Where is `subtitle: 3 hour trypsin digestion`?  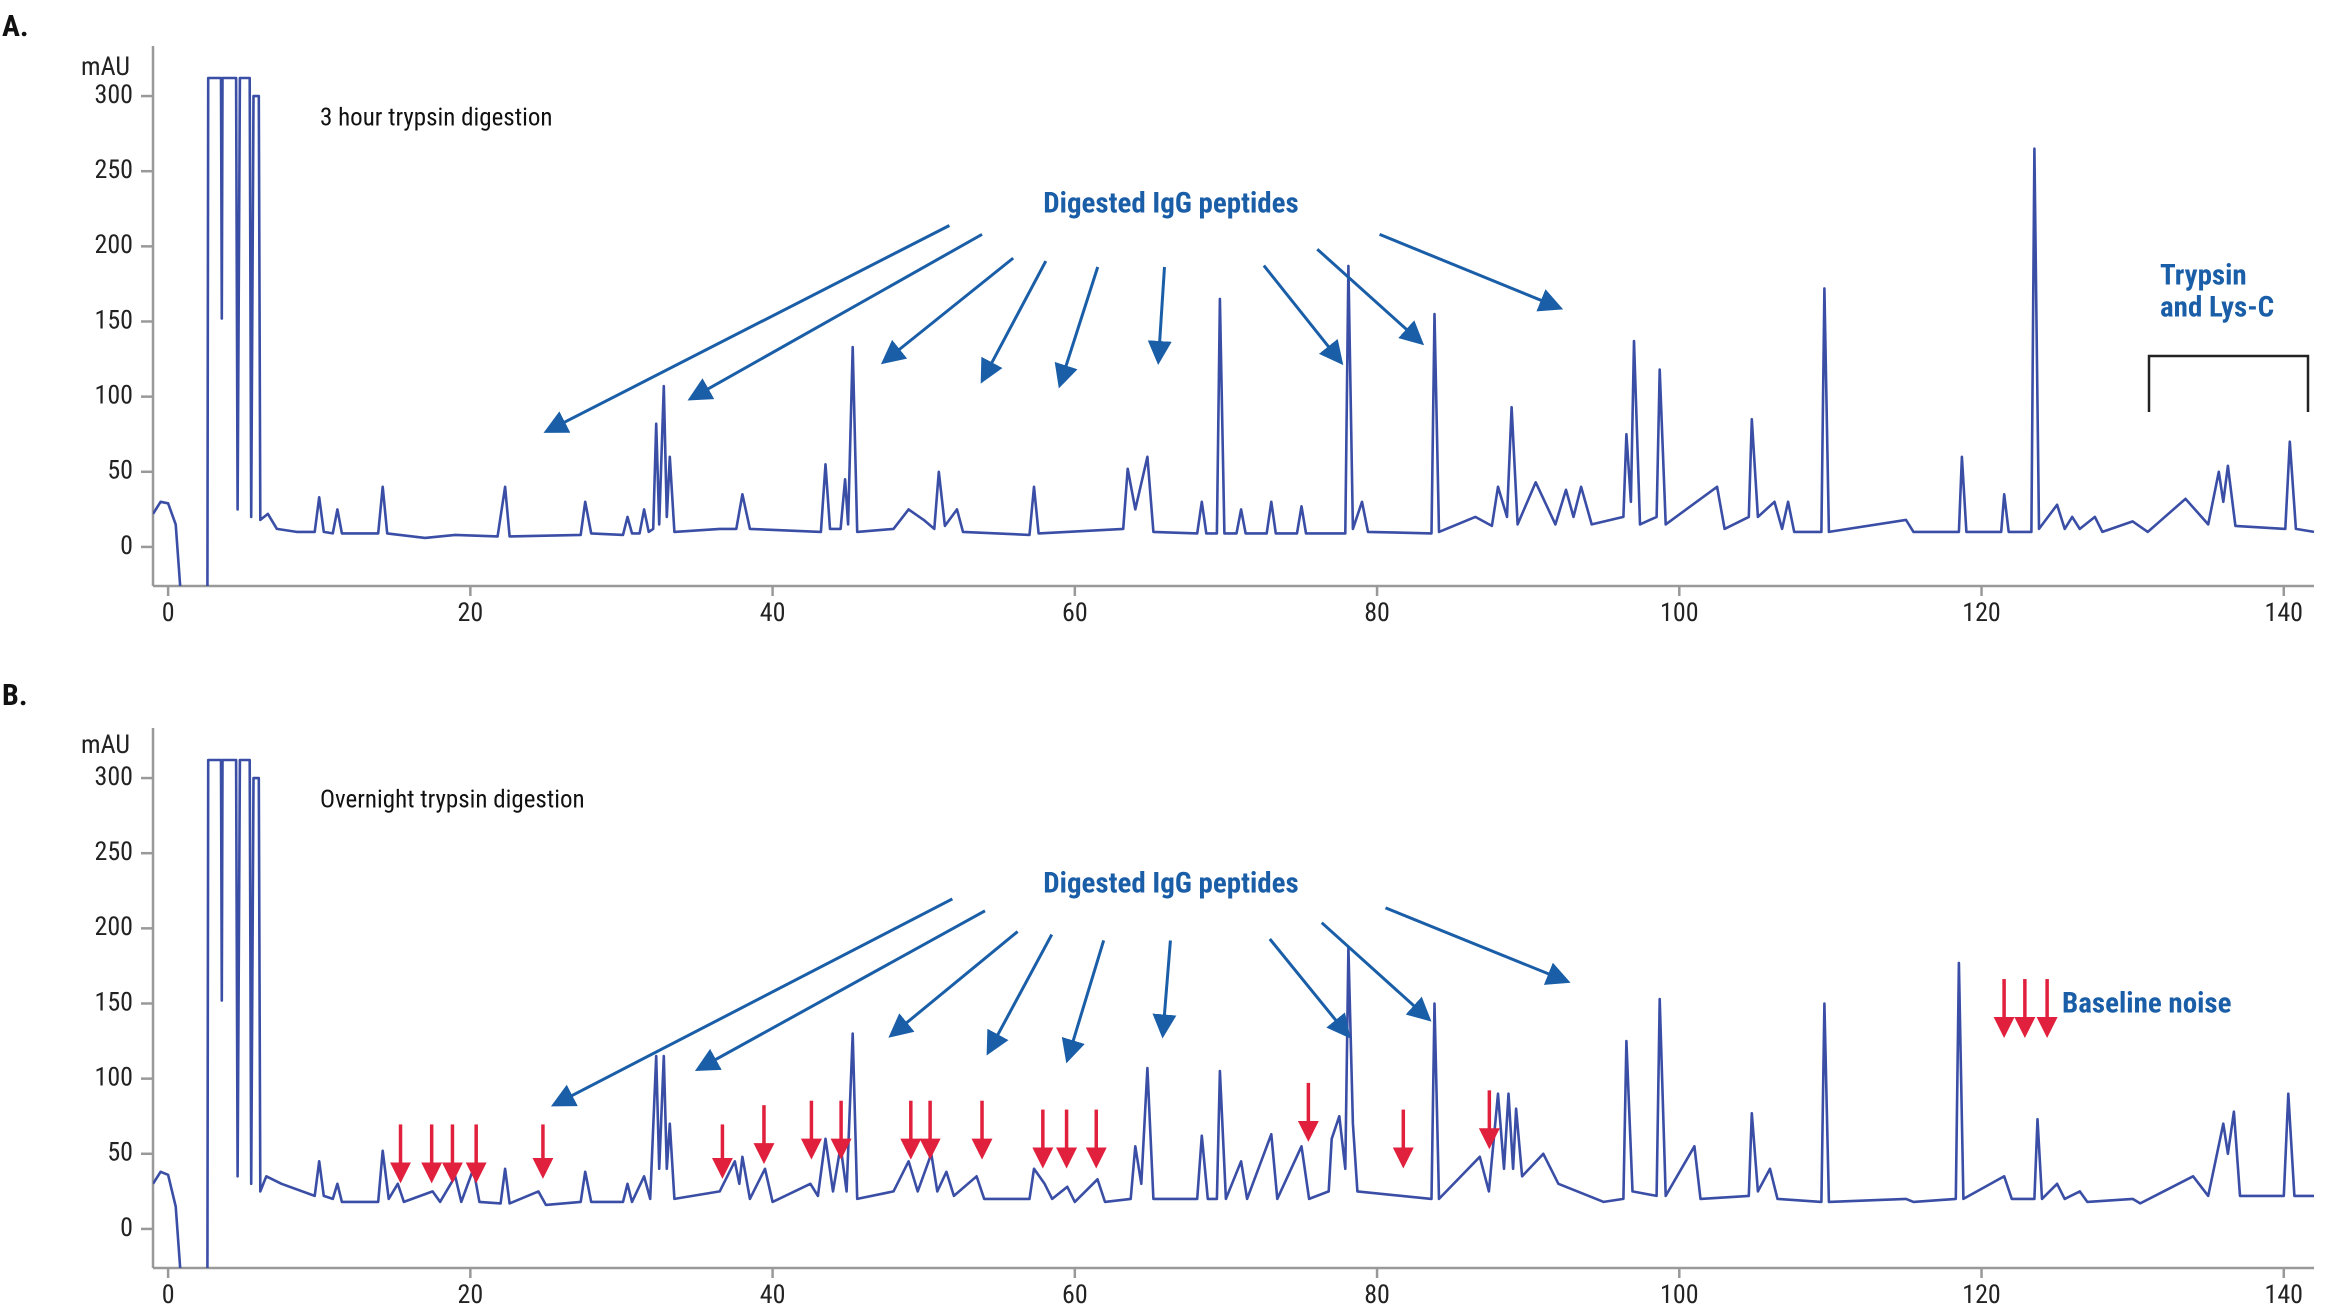
subtitle: 3 hour trypsin digestion is located at coordinates (436, 118).